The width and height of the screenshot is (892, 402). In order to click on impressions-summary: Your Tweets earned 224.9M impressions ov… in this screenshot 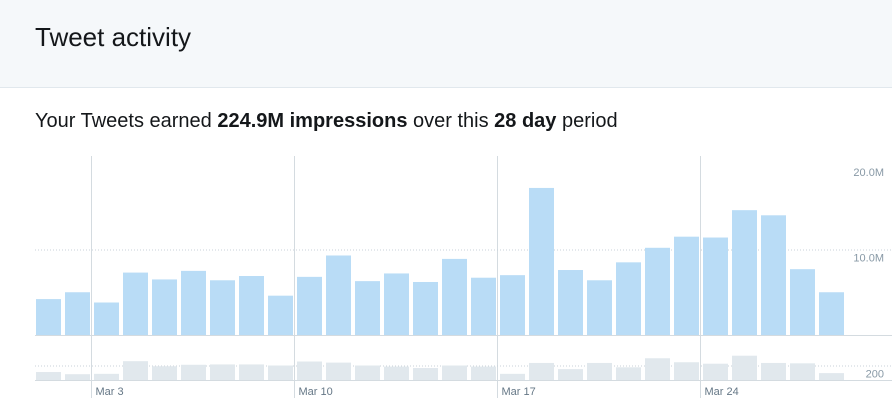, I will do `click(326, 121)`.